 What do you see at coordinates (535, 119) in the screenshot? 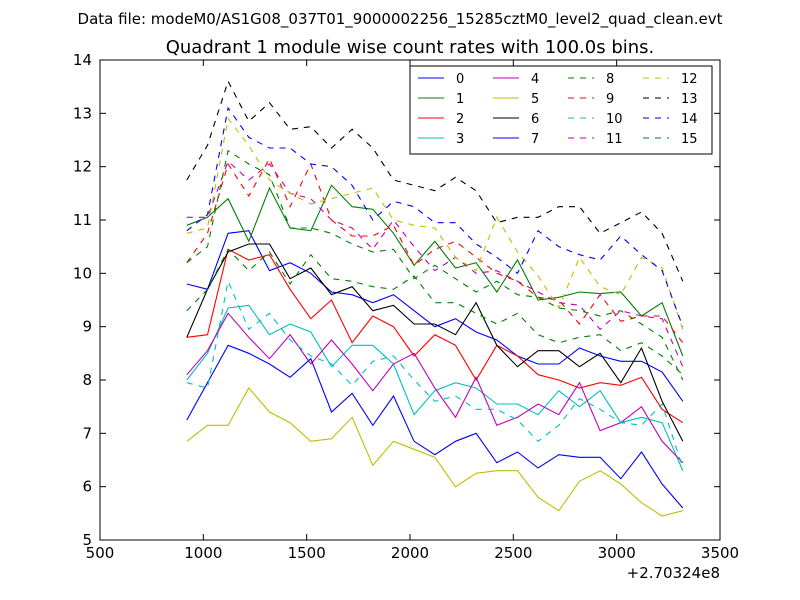
I see `legend-label-6: 6` at bounding box center [535, 119].